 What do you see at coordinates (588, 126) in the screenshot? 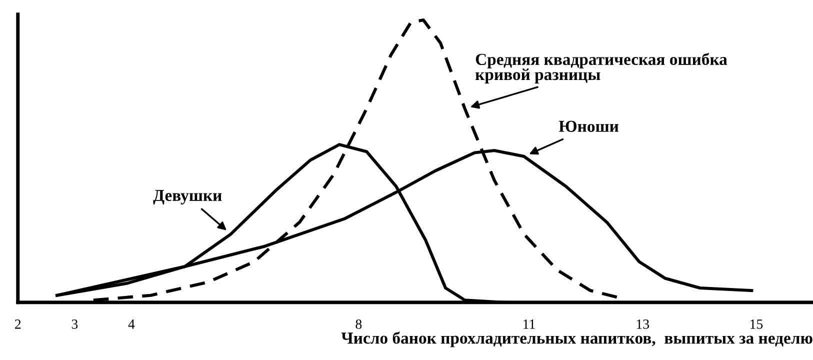
I see `text: Юноши` at bounding box center [588, 126].